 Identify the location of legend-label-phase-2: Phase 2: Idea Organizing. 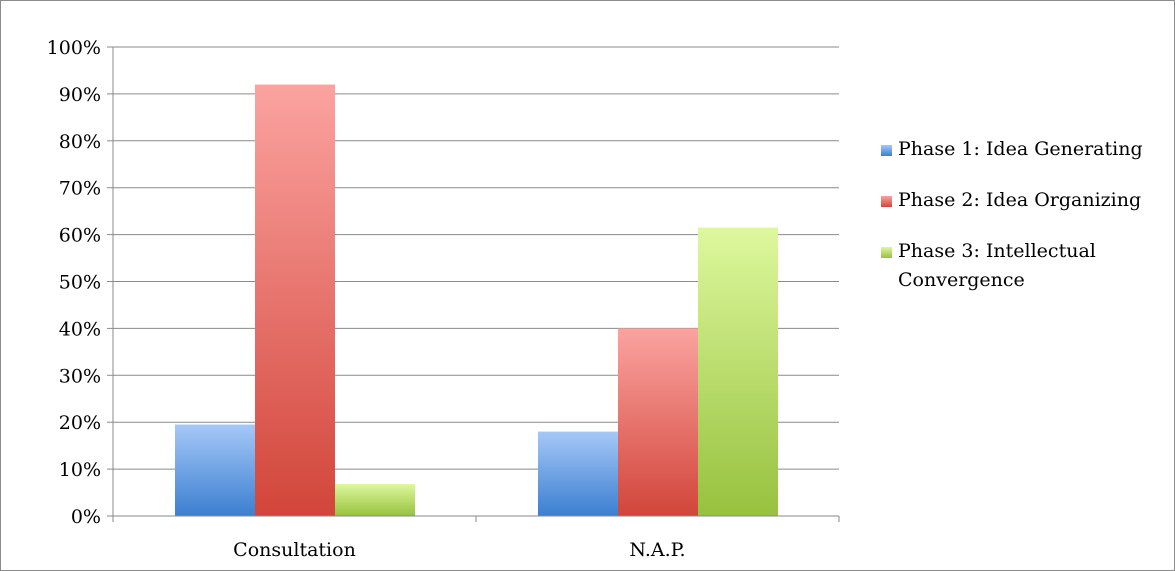
(1020, 200).